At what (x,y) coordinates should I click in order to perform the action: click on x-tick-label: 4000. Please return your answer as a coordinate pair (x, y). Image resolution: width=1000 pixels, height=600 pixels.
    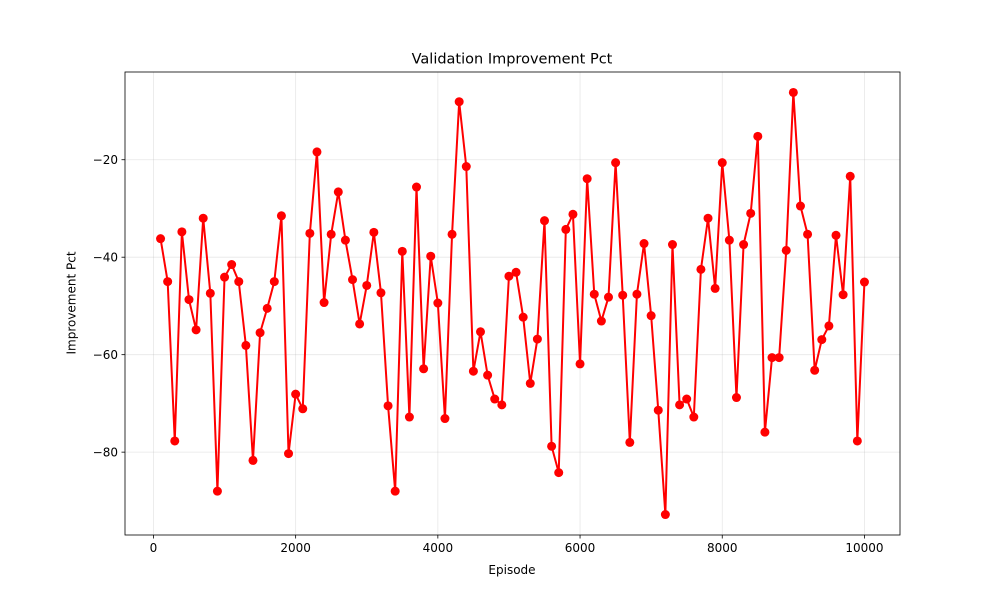
    Looking at the image, I should click on (438, 548).